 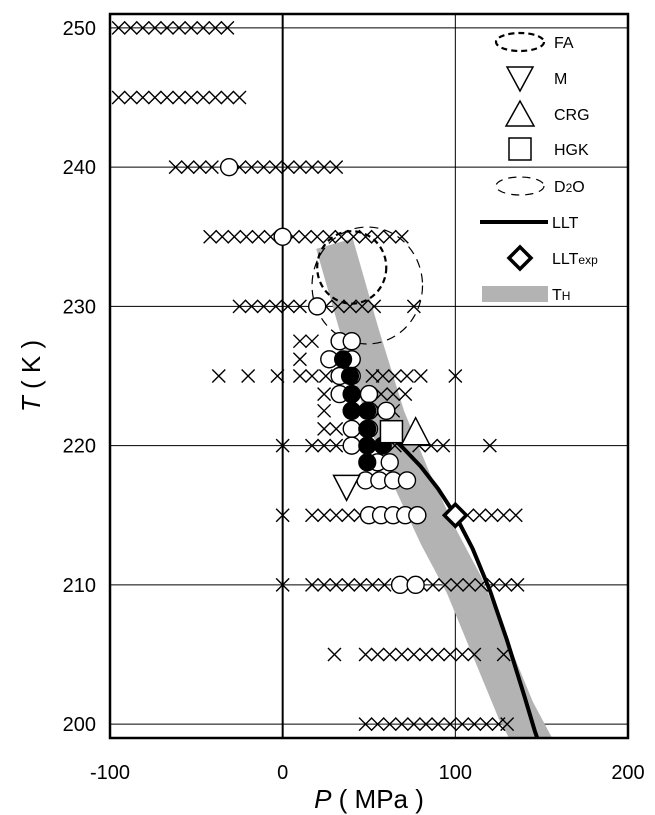 What do you see at coordinates (79, 168) in the screenshot?
I see `y-tick-label: 240` at bounding box center [79, 168].